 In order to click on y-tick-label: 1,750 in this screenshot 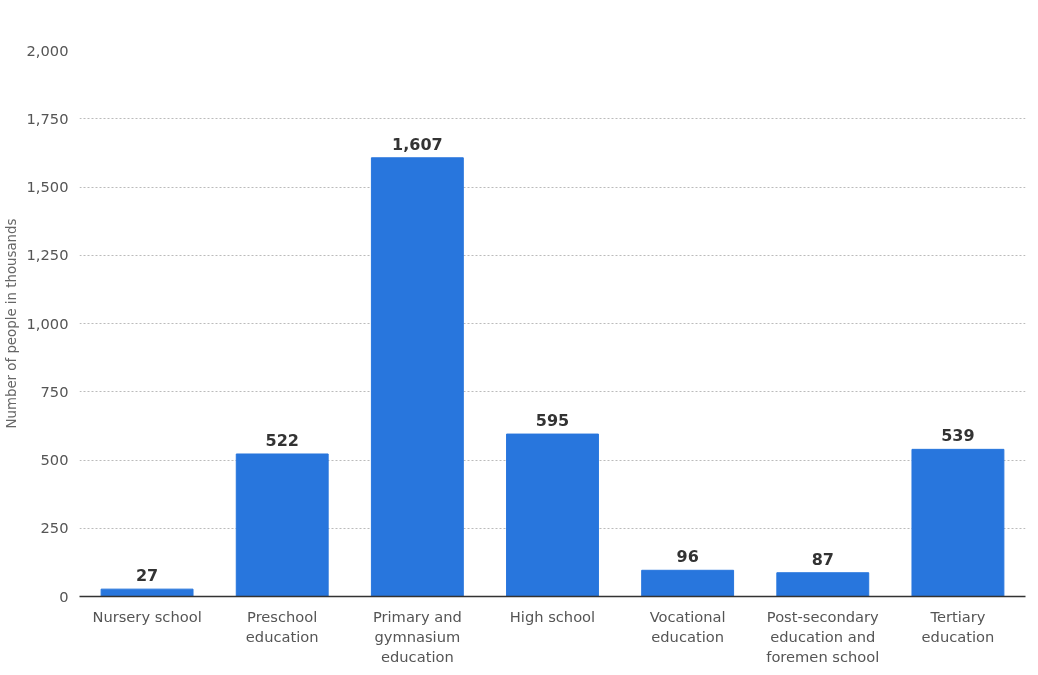, I will do `click(47, 118)`.